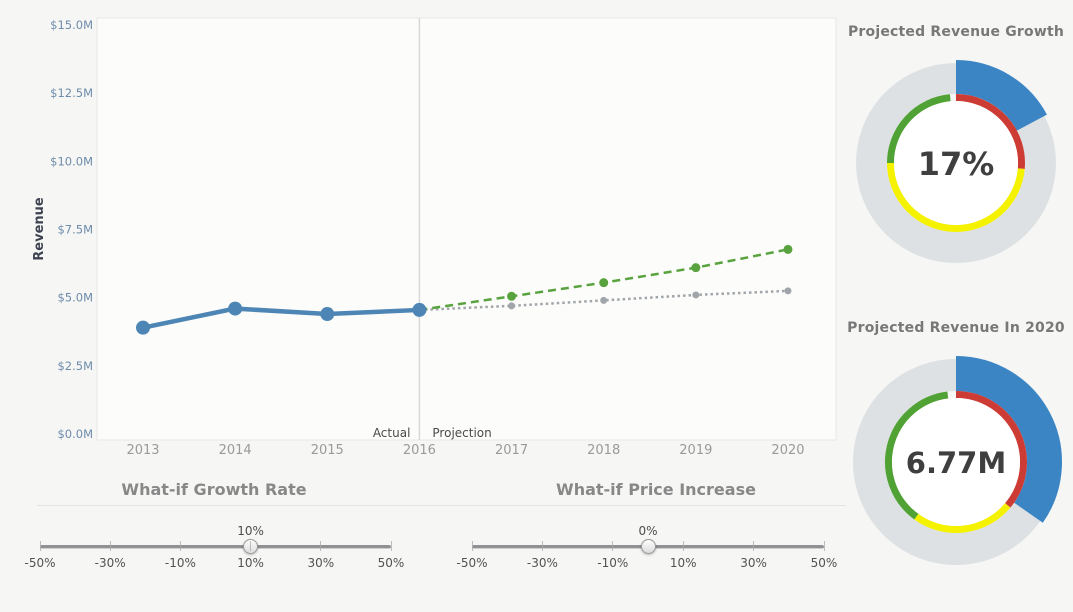 This screenshot has height=612, width=1073. What do you see at coordinates (142, 450) in the screenshot?
I see `x-axis-tick-label: 2013` at bounding box center [142, 450].